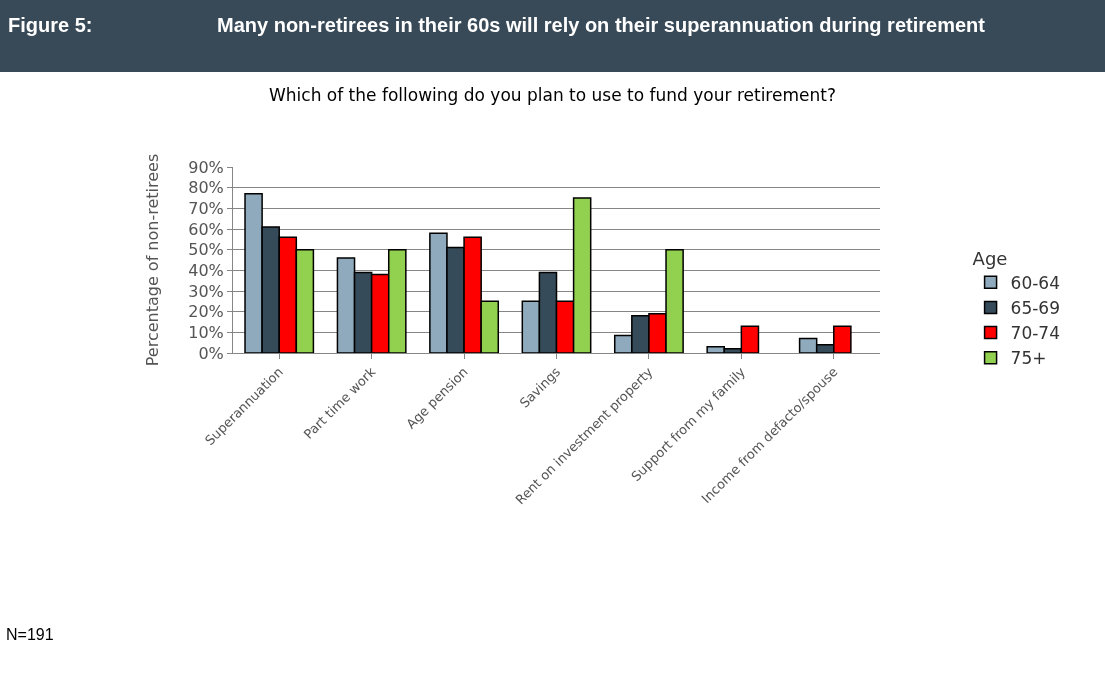 Image resolution: width=1105 pixels, height=687 pixels. Describe the element at coordinates (1035, 282) in the screenshot. I see `legend-label: 60-64` at that location.